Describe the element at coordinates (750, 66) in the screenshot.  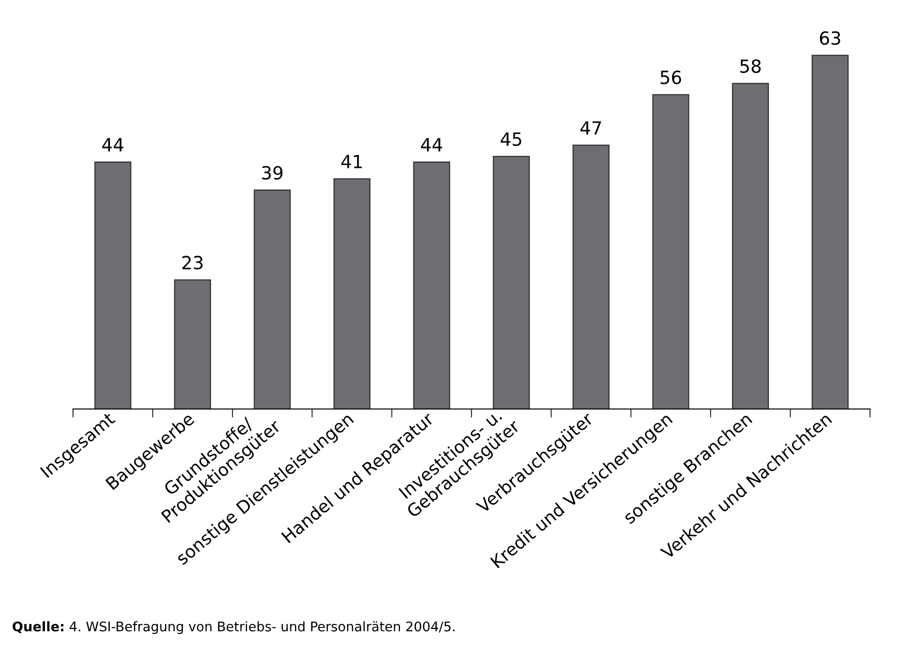
I see `data-label: 58` at that location.